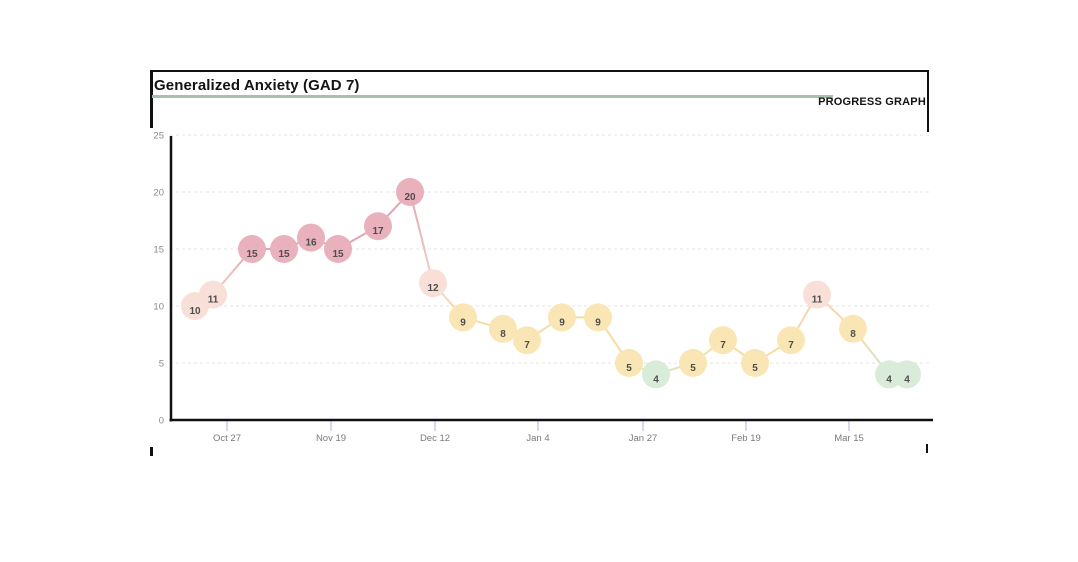  I want to click on x-tick-label: Dec 12, so click(435, 438).